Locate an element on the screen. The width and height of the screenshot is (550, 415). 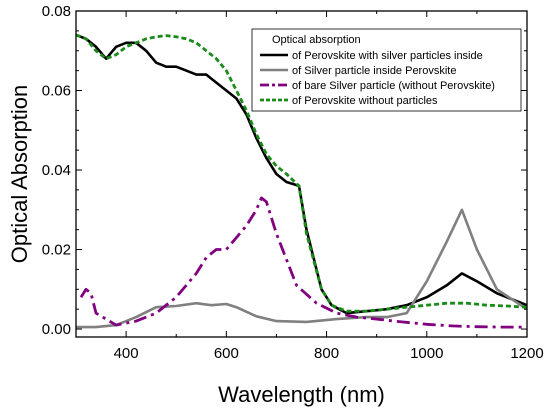
x-tick-label: 400 is located at coordinates (126, 353).